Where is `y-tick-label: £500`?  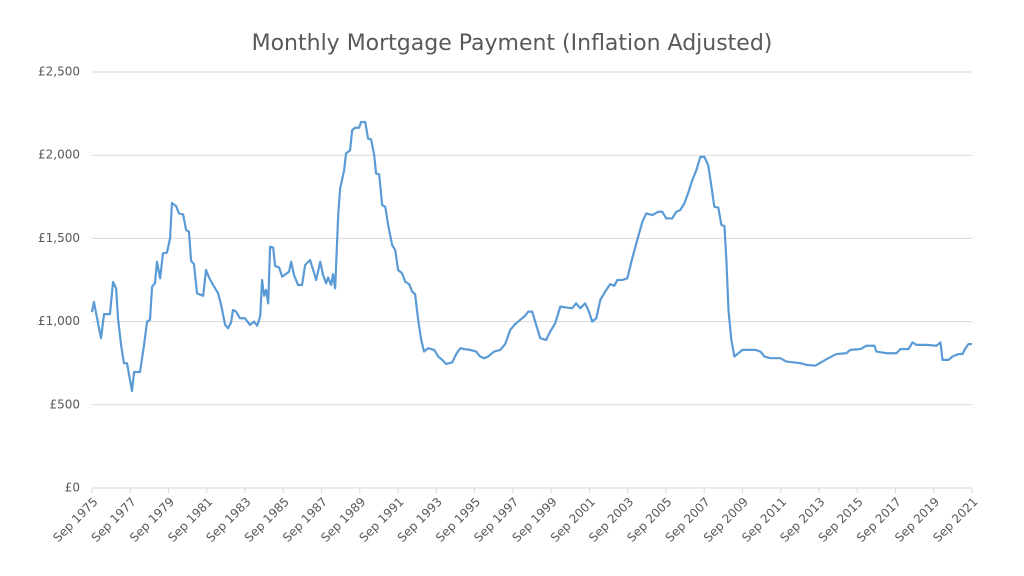 y-tick-label: £500 is located at coordinates (64, 404).